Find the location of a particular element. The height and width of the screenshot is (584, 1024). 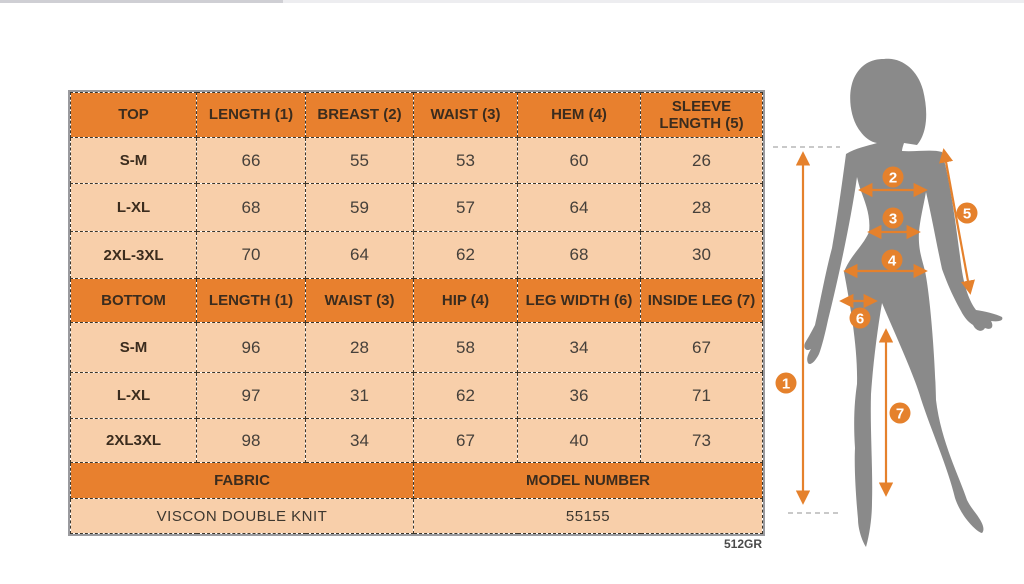

cell-value: 73 is located at coordinates (701, 440).